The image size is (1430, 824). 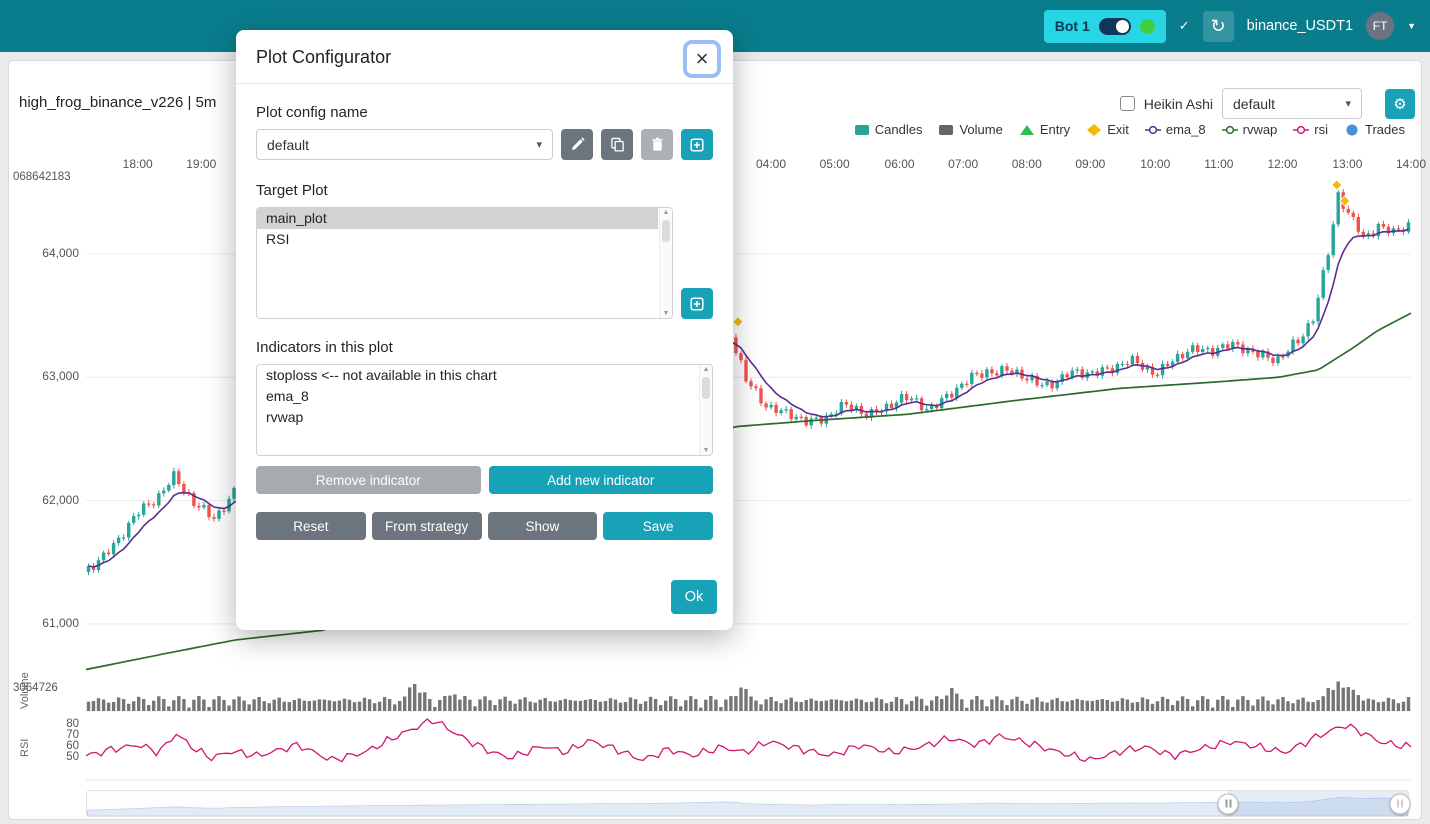 I want to click on heikin-ashi-label: Heikin Ashi, so click(x=1178, y=103).